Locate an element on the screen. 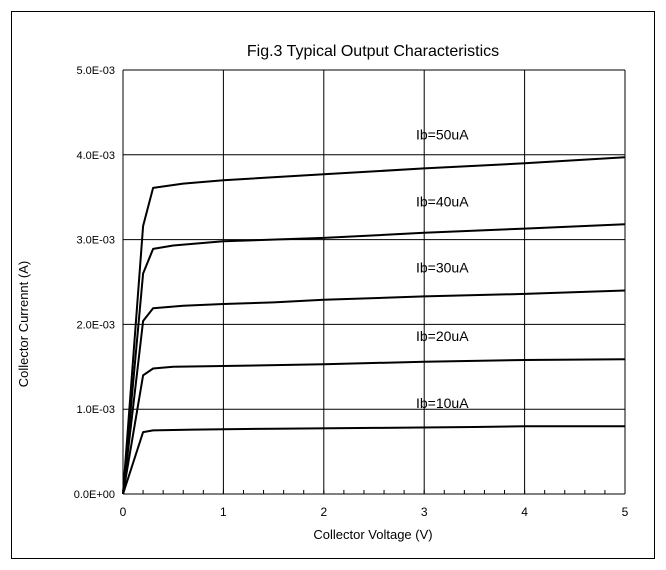  series-label: Ib=30uA is located at coordinates (442, 267).